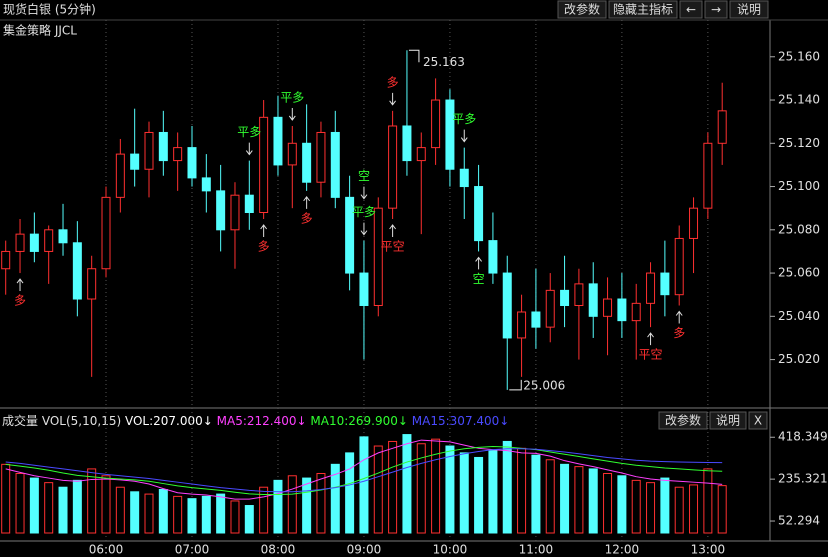 The image size is (828, 557). I want to click on button: X, so click(758, 420).